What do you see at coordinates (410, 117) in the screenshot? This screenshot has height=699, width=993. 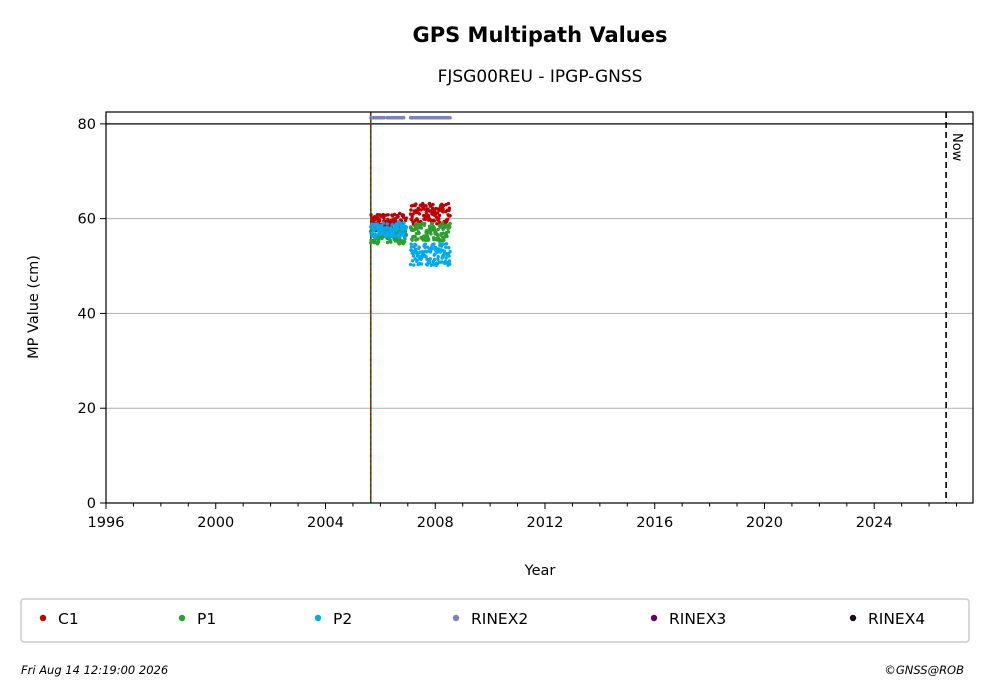 I see `series-rinex2` at bounding box center [410, 117].